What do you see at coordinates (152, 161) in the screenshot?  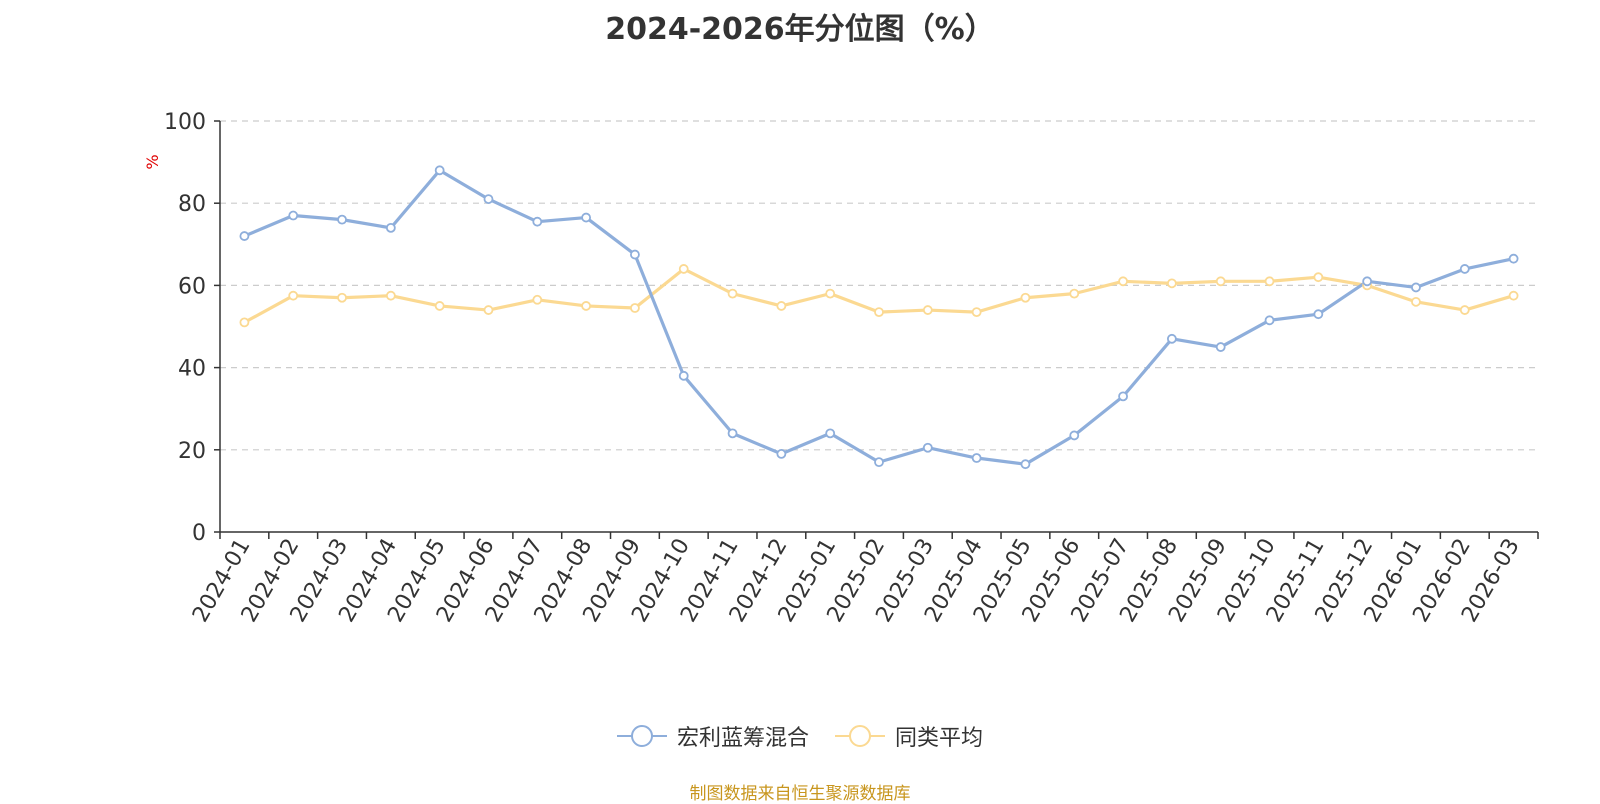 I see `y-axis-unit-label: %` at bounding box center [152, 161].